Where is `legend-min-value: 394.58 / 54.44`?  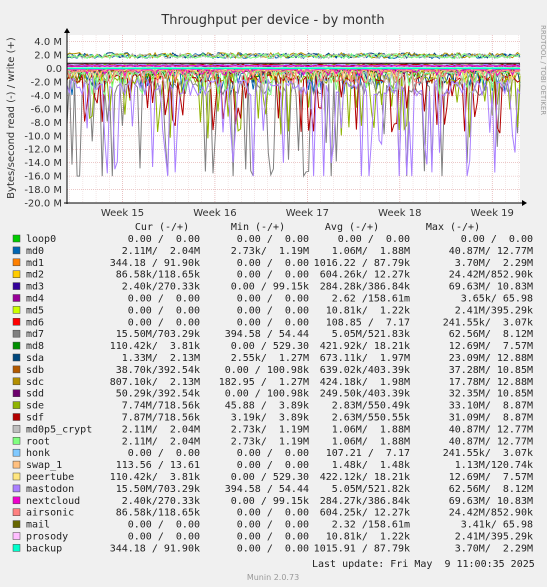
legend-min-value: 394.58 / 54.44 is located at coordinates (267, 489).